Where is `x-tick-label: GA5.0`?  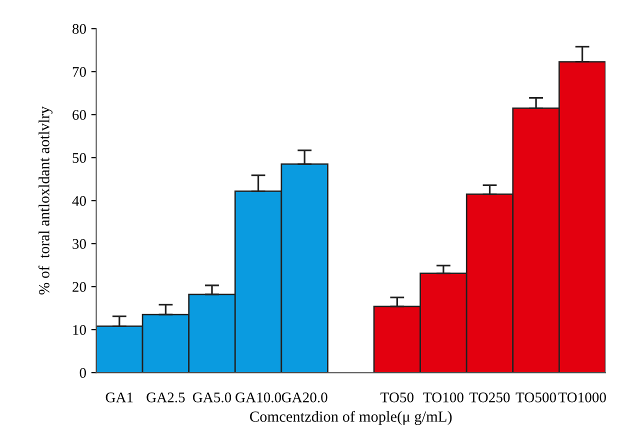
x-tick-label: GA5.0 is located at coordinates (212, 397).